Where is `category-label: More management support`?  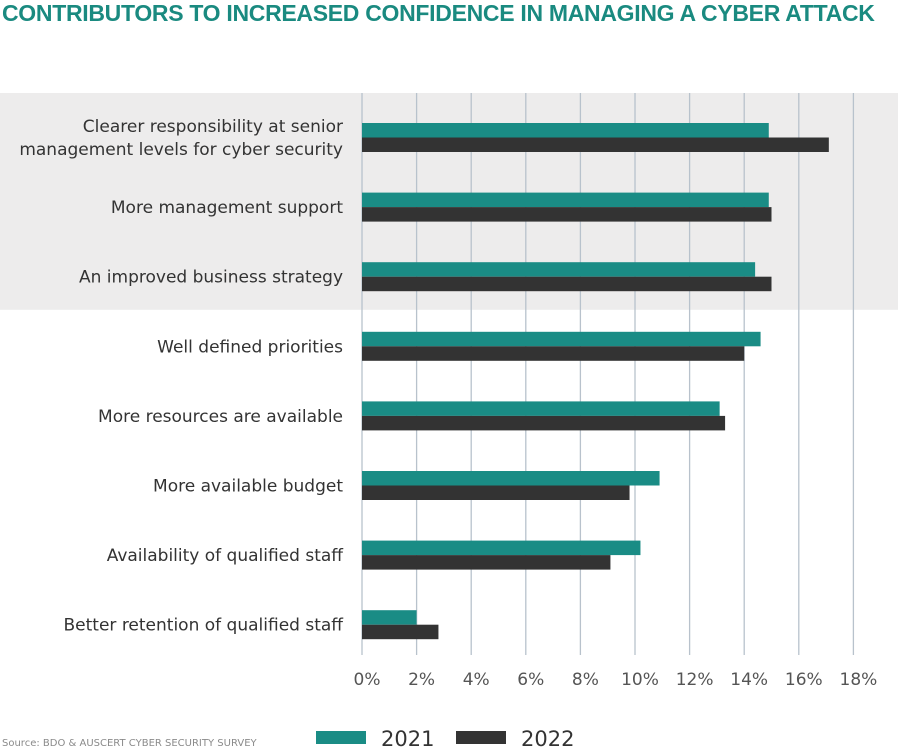 category-label: More management support is located at coordinates (227, 208).